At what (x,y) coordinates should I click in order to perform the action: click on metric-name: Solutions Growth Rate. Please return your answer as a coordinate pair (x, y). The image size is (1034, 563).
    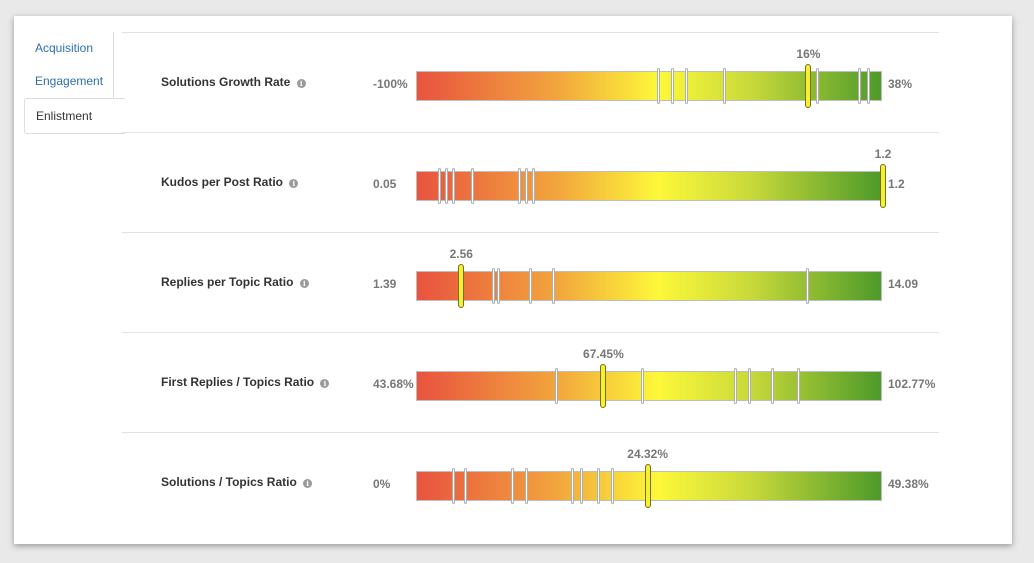
    Looking at the image, I should click on (226, 82).